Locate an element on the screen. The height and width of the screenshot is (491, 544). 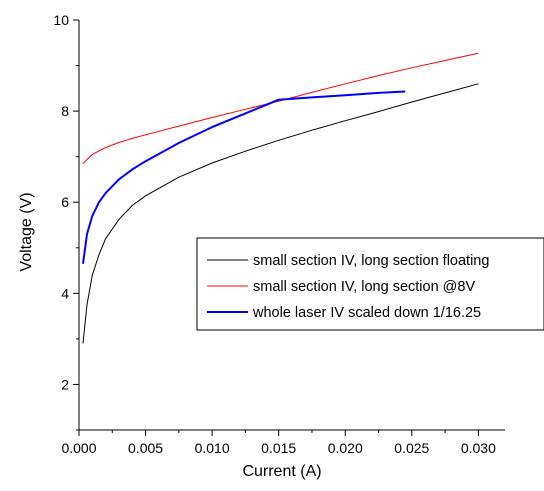
legend-entry: whole laser IV scaled down 1/16.25 is located at coordinates (366, 313).